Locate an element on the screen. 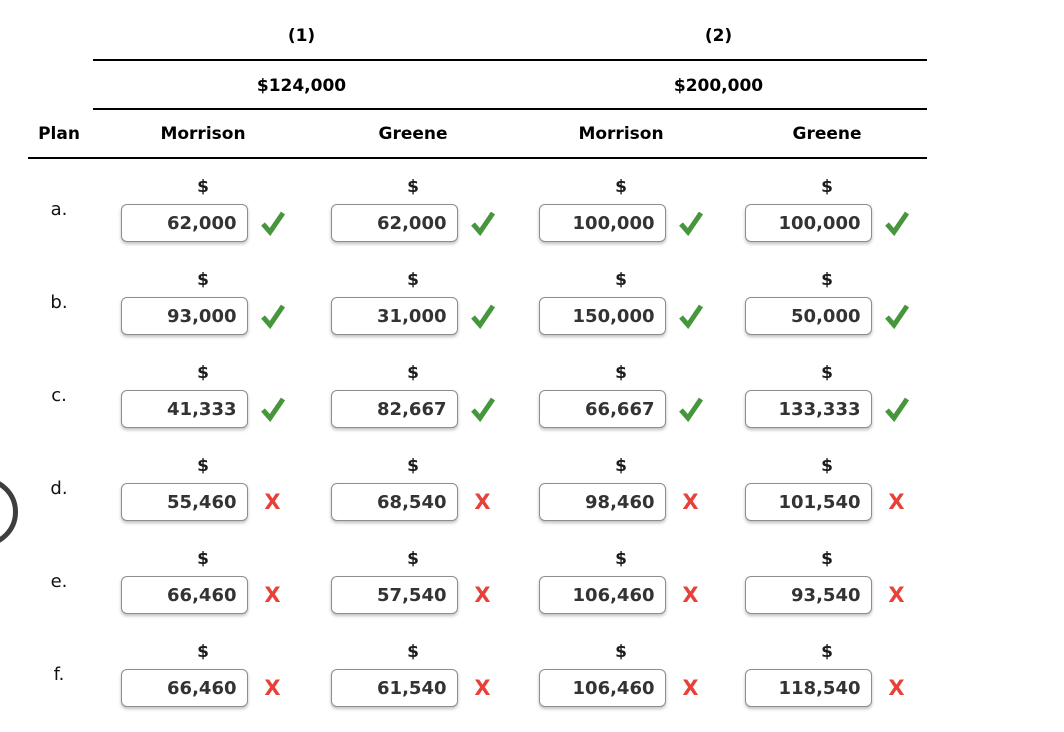 The image size is (1064, 732). row-label: b. is located at coordinates (59, 302).